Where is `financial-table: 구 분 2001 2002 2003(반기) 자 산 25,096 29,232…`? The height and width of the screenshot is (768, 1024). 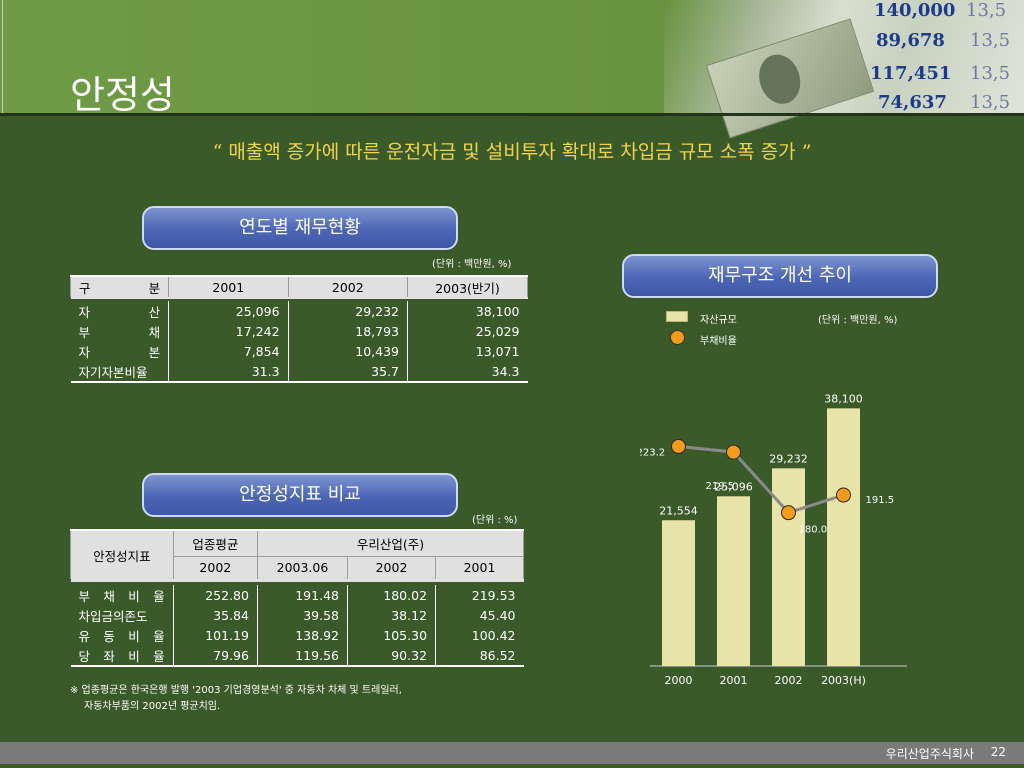
financial-table: 구 분 2001 2002 2003(반기) 자 산 25,096 29,232… is located at coordinates (298, 329).